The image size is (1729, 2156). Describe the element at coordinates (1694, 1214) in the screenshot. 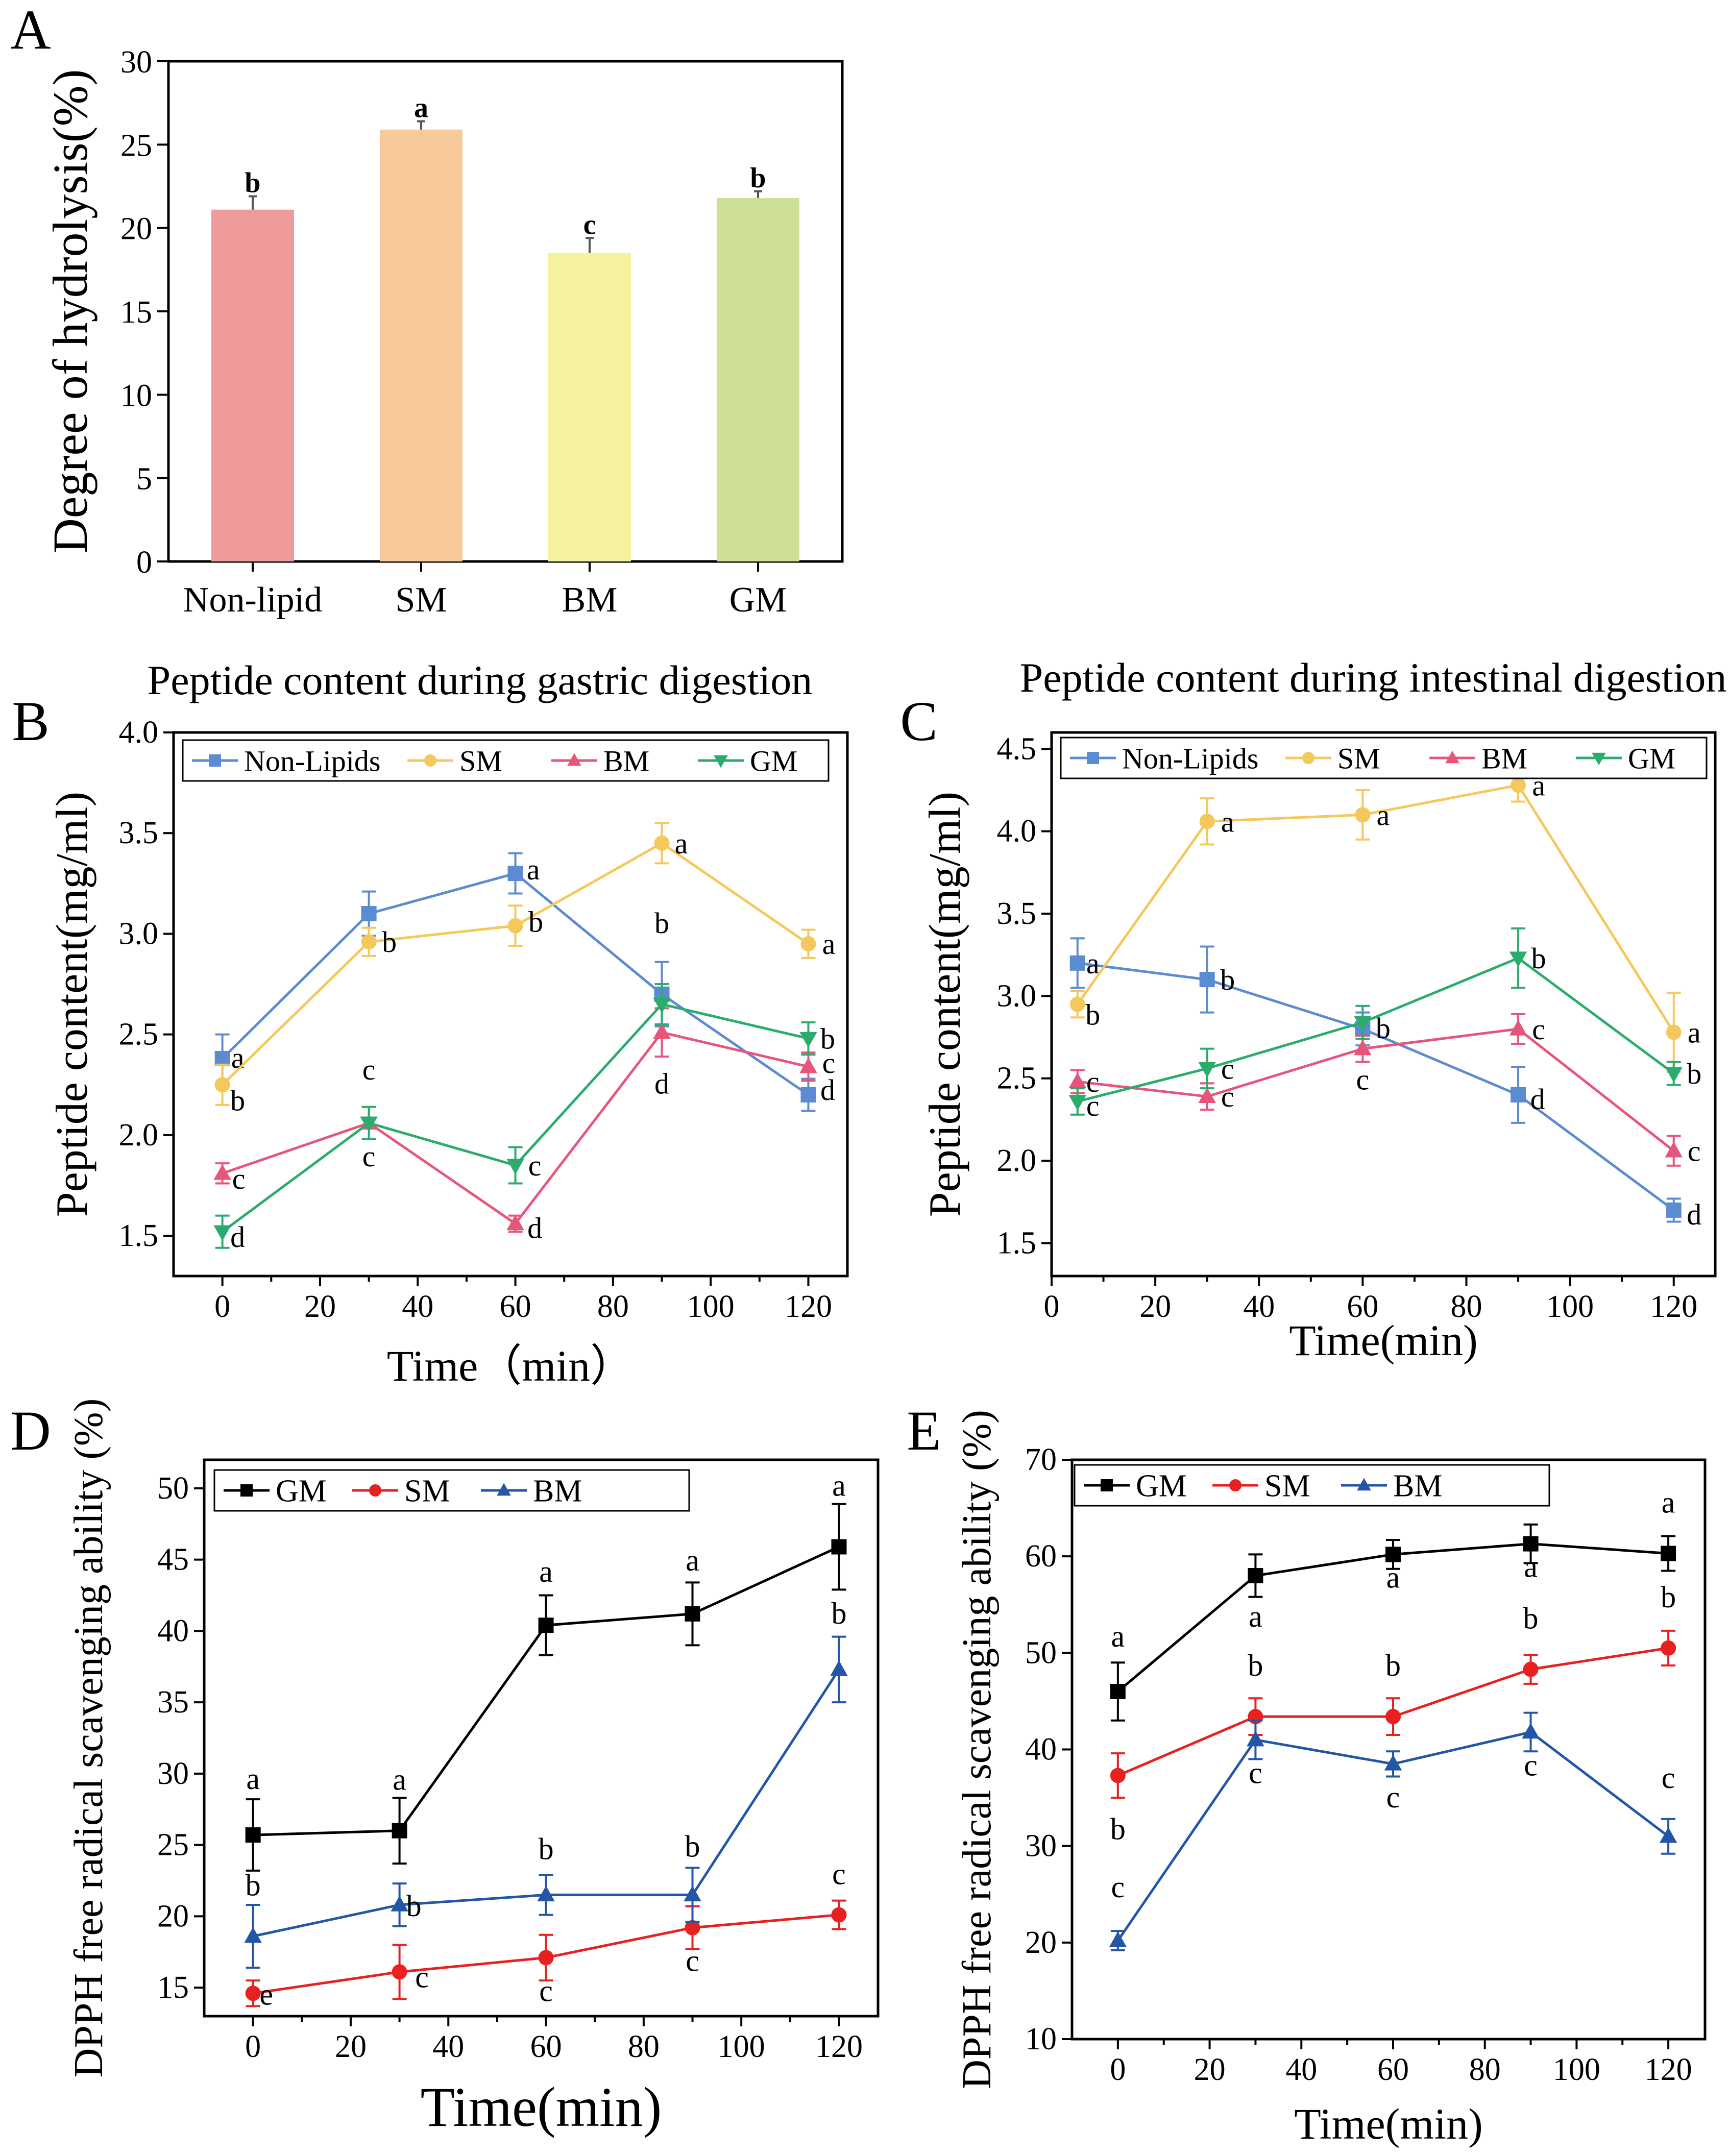

I see `significance-letter: d` at that location.